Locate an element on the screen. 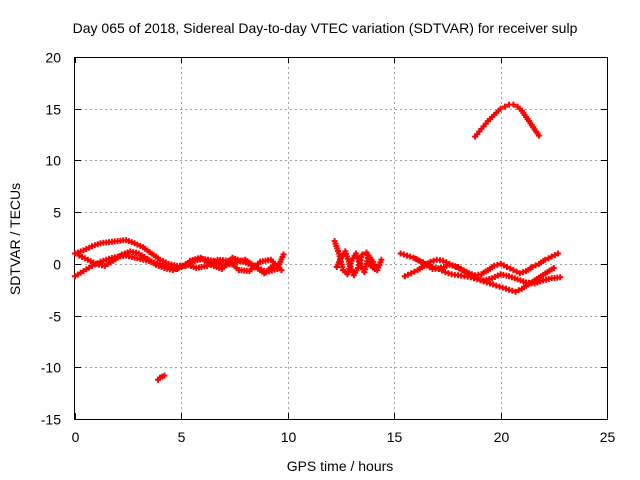  x-tick-label: 15 is located at coordinates (395, 437).